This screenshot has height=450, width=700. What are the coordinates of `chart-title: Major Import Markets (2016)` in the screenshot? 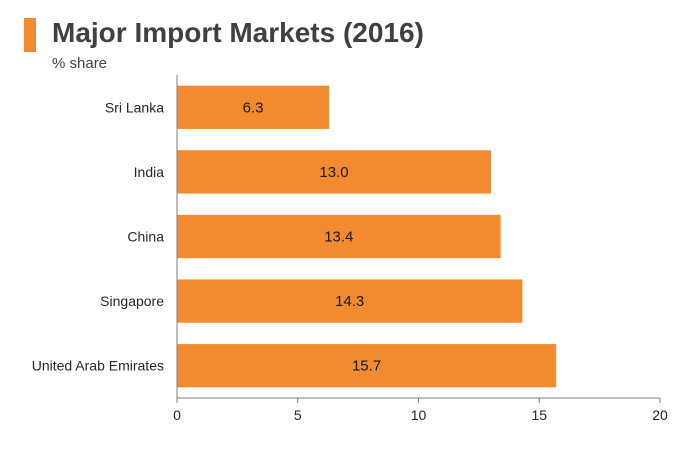 It's located at (238, 32).